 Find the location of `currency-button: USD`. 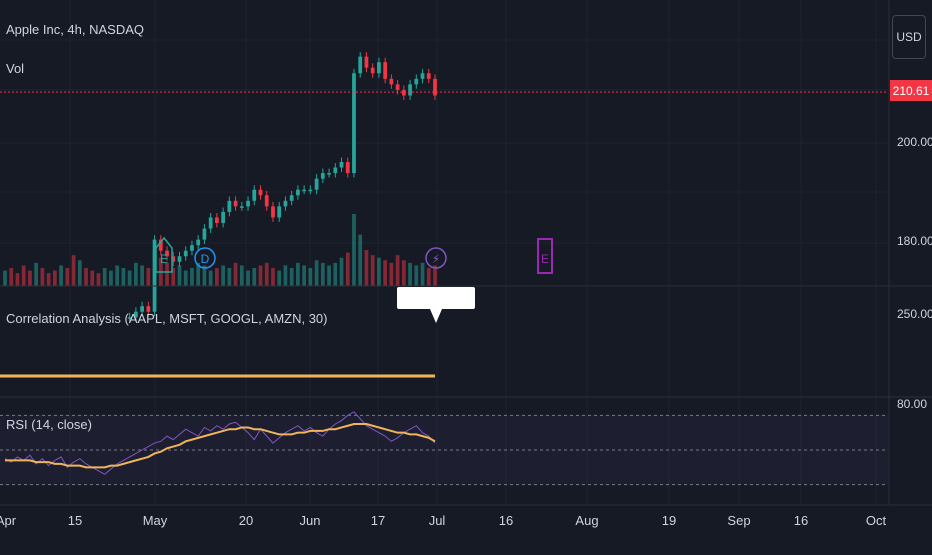

currency-button: USD is located at coordinates (909, 37).